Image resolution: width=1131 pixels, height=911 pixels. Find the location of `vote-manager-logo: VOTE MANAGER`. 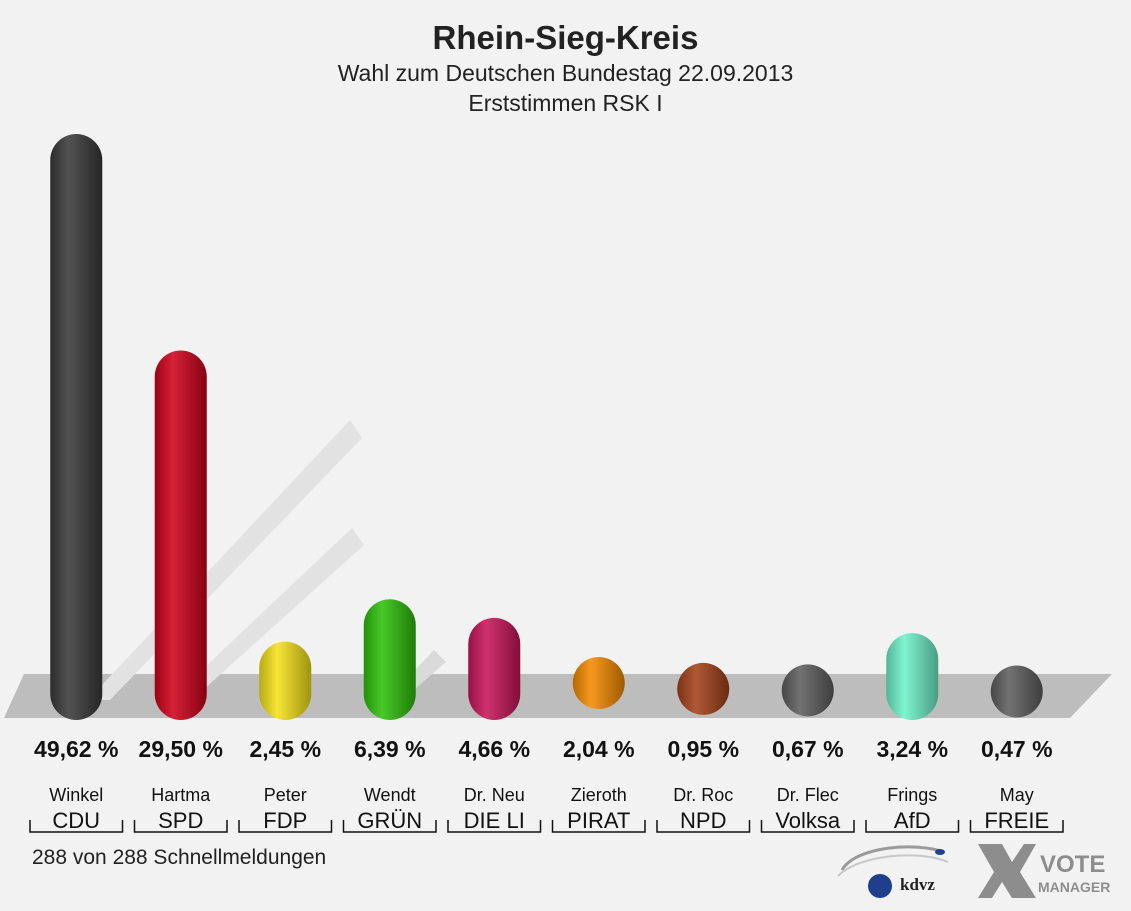

vote-manager-logo: VOTE MANAGER is located at coordinates (1044, 871).